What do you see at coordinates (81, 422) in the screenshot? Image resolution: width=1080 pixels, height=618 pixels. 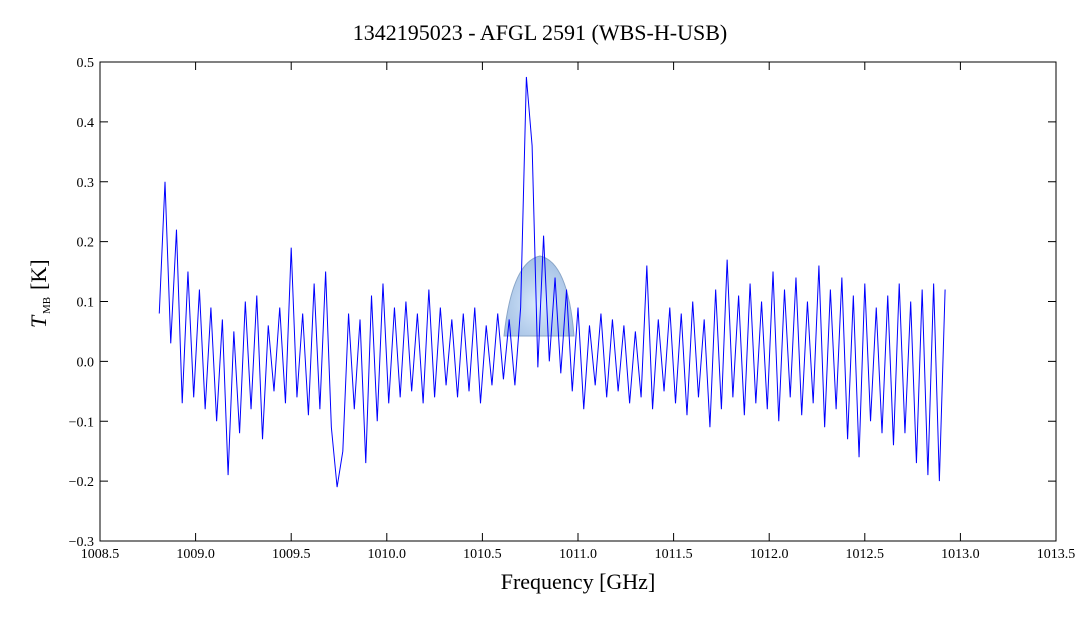 I see `y-tick-label: −0.1` at bounding box center [81, 422].